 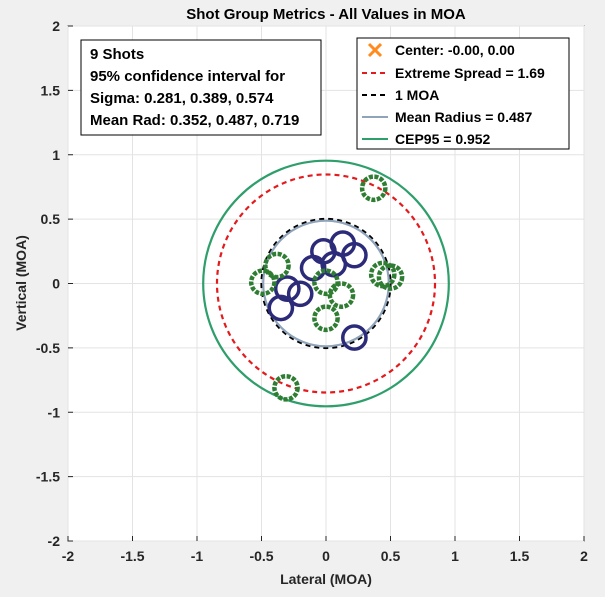 I want to click on legend-frame, so click(x=463, y=93).